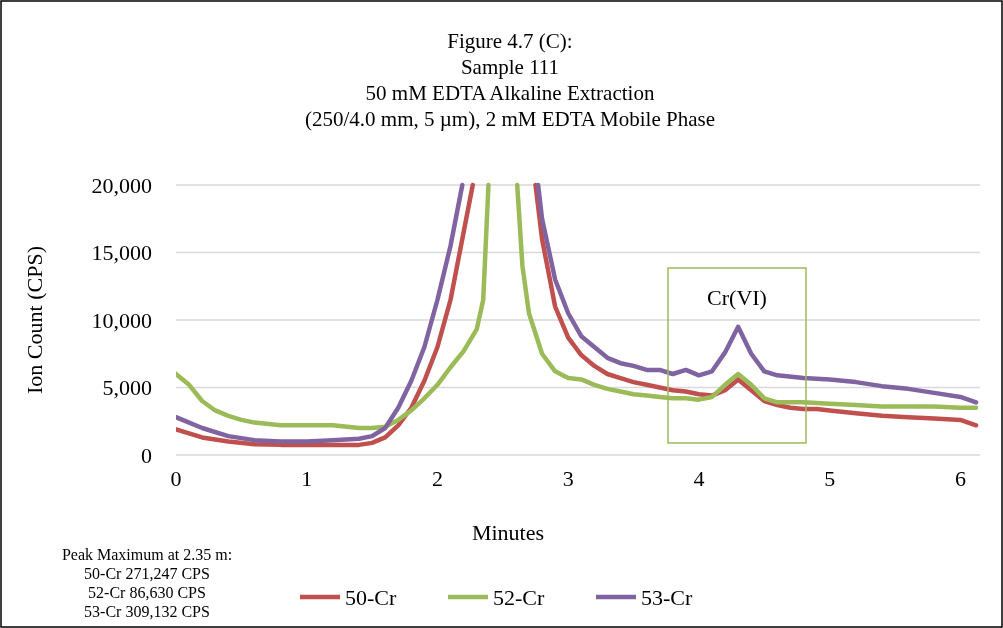  What do you see at coordinates (737, 297) in the screenshot?
I see `annotation: Cr(VI)` at bounding box center [737, 297].